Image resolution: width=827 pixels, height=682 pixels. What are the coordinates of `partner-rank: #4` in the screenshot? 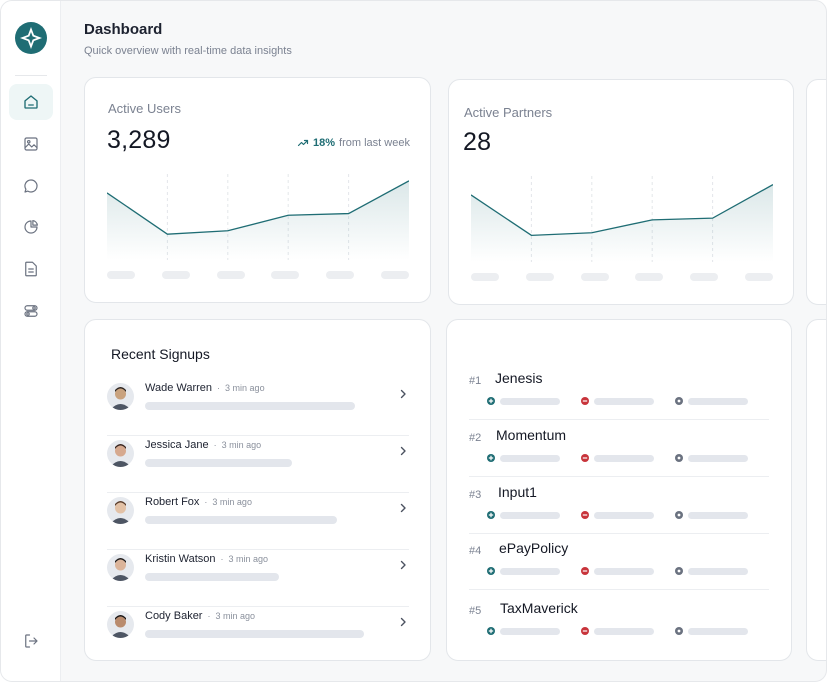 It's located at (475, 551).